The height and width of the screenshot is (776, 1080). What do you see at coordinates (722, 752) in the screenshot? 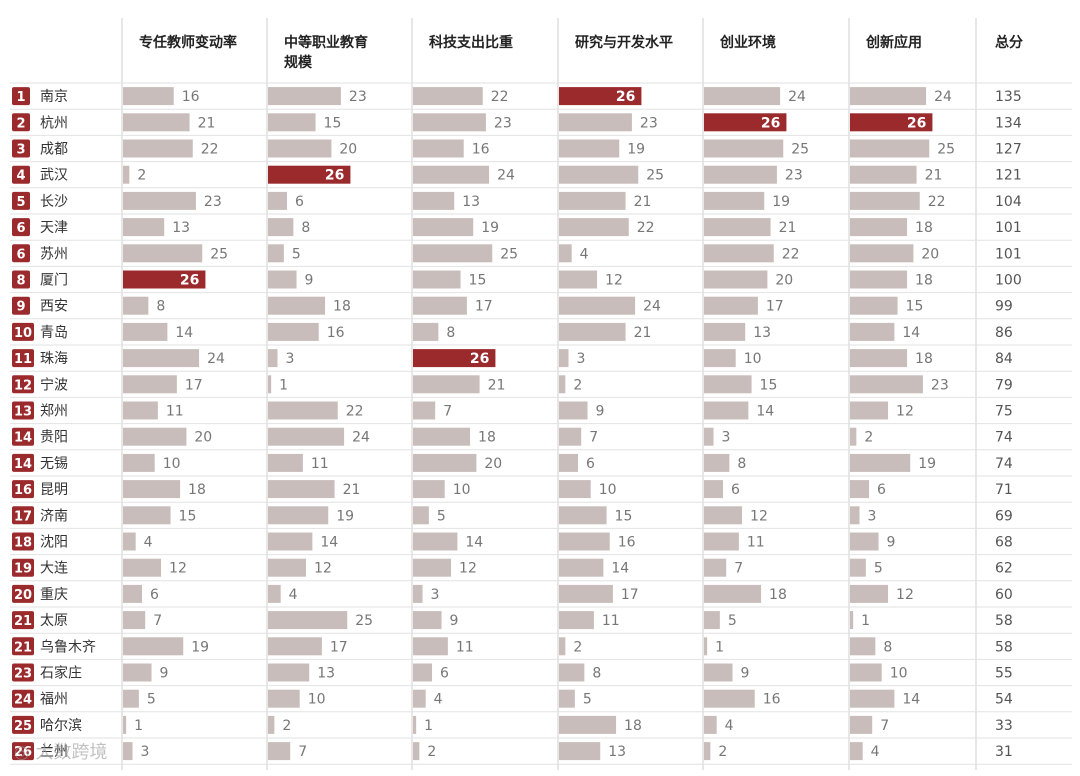
I see `value-label: 2` at bounding box center [722, 752].